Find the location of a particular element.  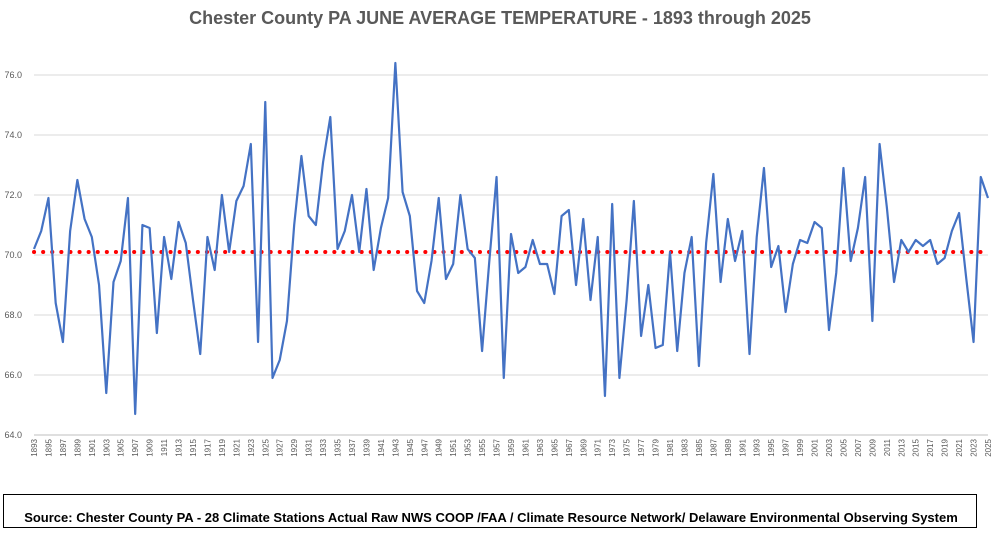

x-tick-label: 1913 is located at coordinates (179, 447).